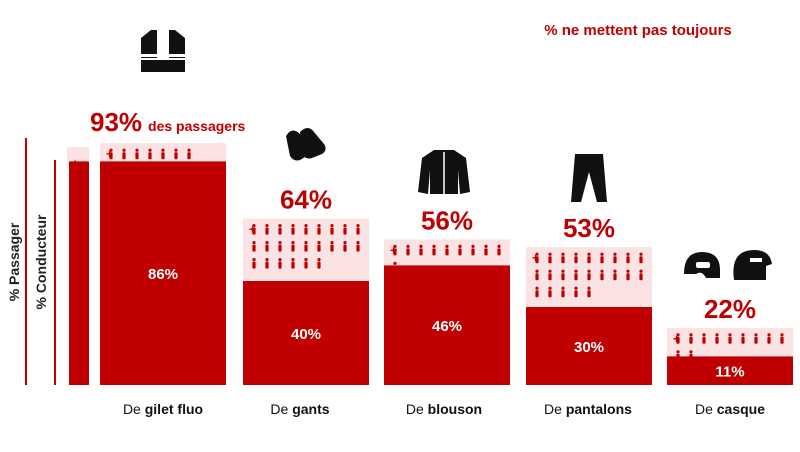 The width and height of the screenshot is (800, 452). Describe the element at coordinates (455, 409) in the screenshot. I see `category-name: blouson` at that location.